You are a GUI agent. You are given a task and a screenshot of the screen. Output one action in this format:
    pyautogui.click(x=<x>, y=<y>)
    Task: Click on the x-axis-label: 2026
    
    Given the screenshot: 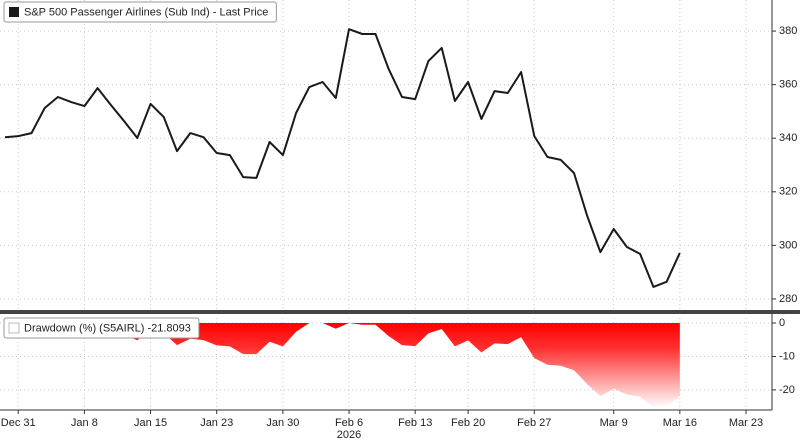 What is the action you would take?
    pyautogui.click(x=349, y=434)
    